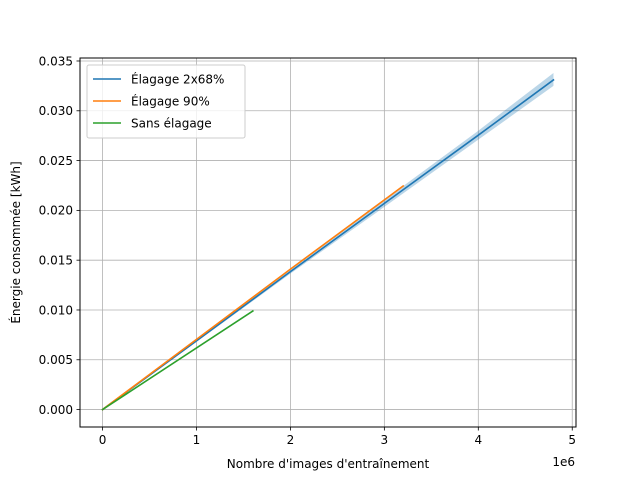 Image resolution: width=640 pixels, height=480 pixels. I want to click on series-line-sans-elagage, so click(177, 360).